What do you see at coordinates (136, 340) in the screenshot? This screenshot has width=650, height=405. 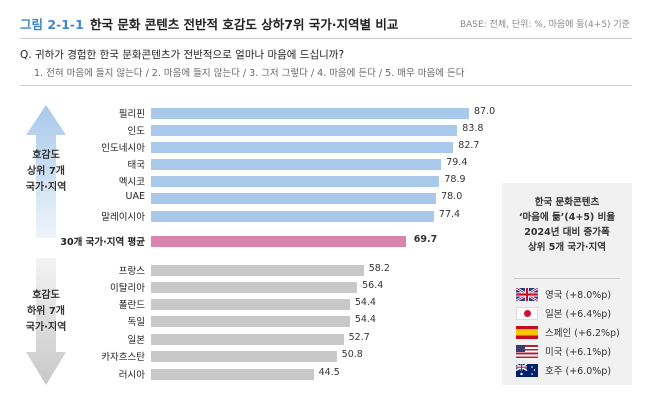 I see `category-label: 일본` at bounding box center [136, 340].